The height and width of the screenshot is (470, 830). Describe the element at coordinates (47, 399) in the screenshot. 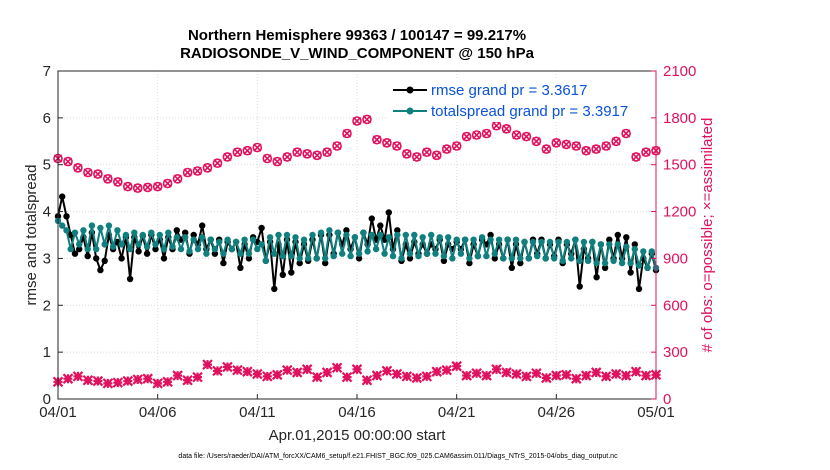

I see `y-left-tick-label: 0` at that location.